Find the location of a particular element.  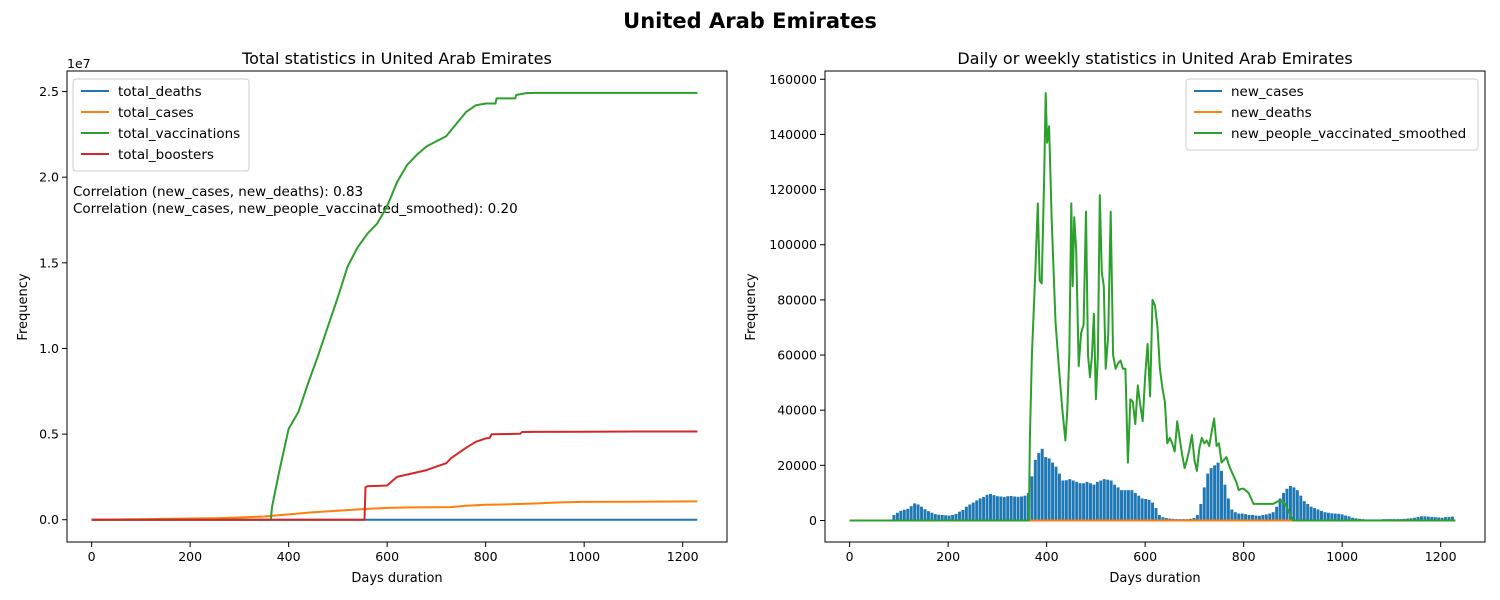

total-x-tick-label: 0 is located at coordinates (92, 556).